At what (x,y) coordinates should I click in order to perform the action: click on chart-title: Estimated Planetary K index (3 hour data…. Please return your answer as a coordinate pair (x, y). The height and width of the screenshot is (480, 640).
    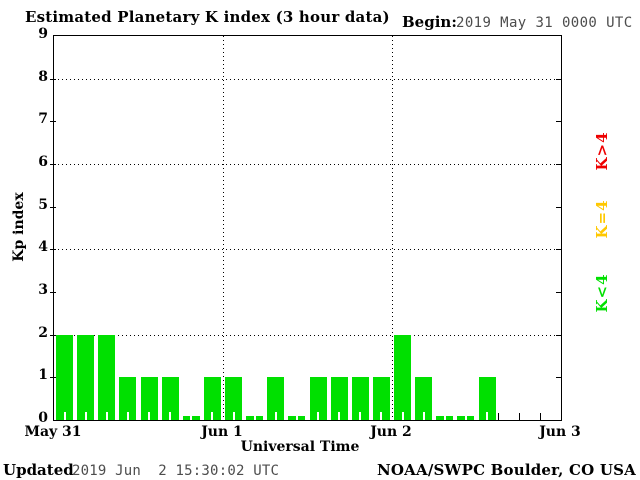
    Looking at the image, I should click on (207, 17).